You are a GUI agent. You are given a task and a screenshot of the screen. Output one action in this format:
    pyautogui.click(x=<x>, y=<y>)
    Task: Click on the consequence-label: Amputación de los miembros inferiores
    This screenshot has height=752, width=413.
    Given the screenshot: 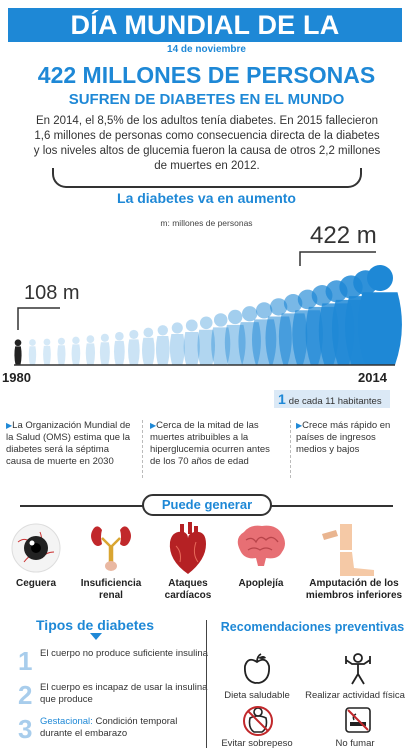 What is the action you would take?
    pyautogui.click(x=354, y=589)
    